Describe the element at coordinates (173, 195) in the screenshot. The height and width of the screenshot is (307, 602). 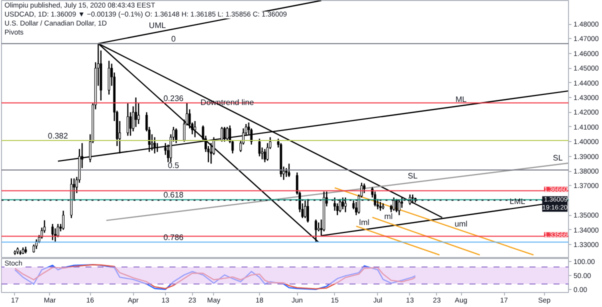
I see `annotation: 0.618` at that location.